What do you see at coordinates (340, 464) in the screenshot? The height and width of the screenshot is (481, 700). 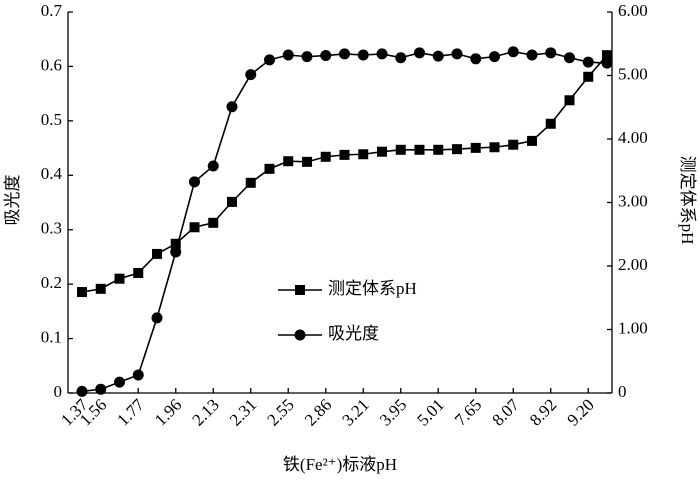 I see `x-axis-title: 铁(Fe²⁺)标液pH` at bounding box center [340, 464].